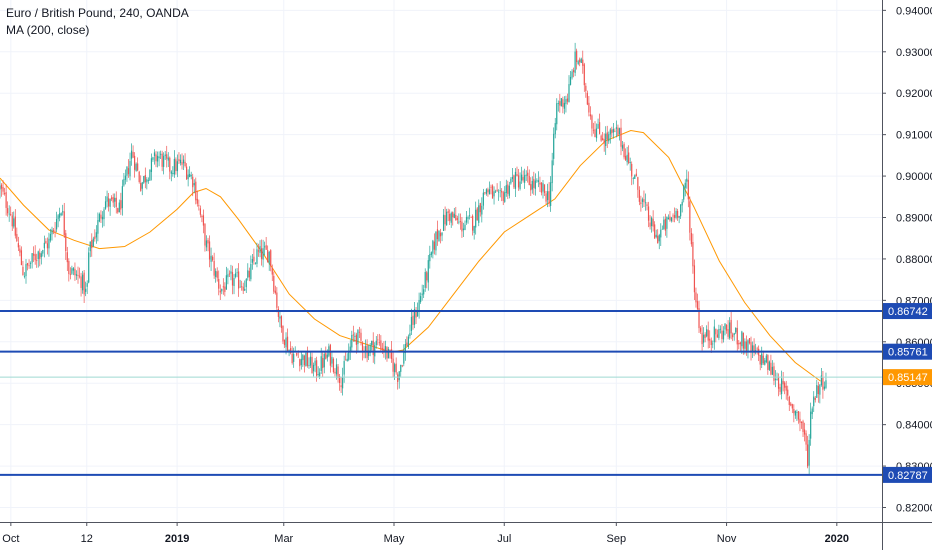 The width and height of the screenshot is (932, 555). I want to click on y-tick-label: 0.84000, so click(914, 426).